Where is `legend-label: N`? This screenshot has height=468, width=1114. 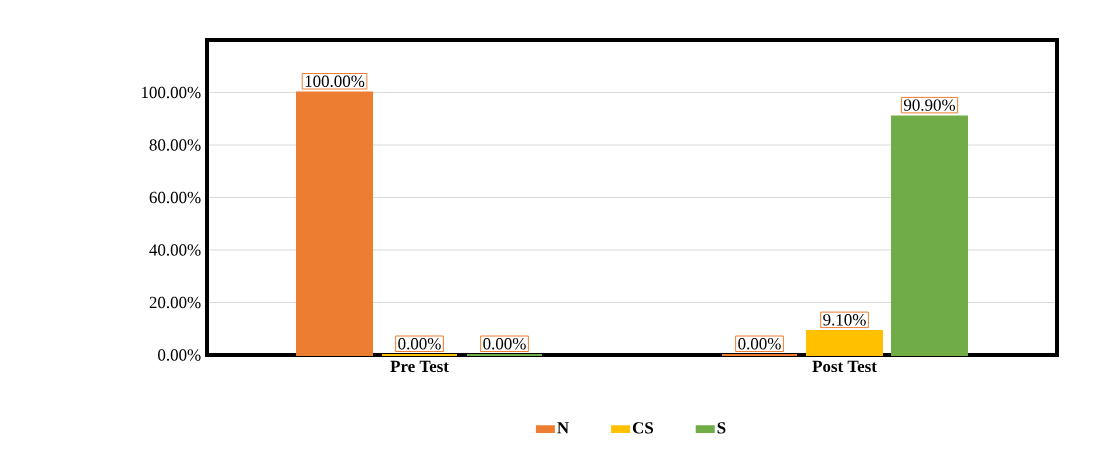
legend-label: N is located at coordinates (563, 428).